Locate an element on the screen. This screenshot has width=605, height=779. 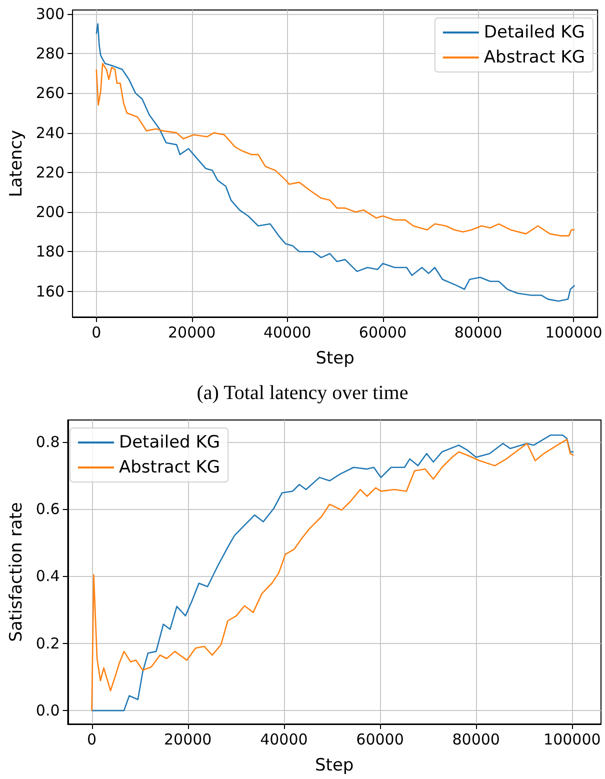
y-tick-label: 0.0 is located at coordinates (48, 711).